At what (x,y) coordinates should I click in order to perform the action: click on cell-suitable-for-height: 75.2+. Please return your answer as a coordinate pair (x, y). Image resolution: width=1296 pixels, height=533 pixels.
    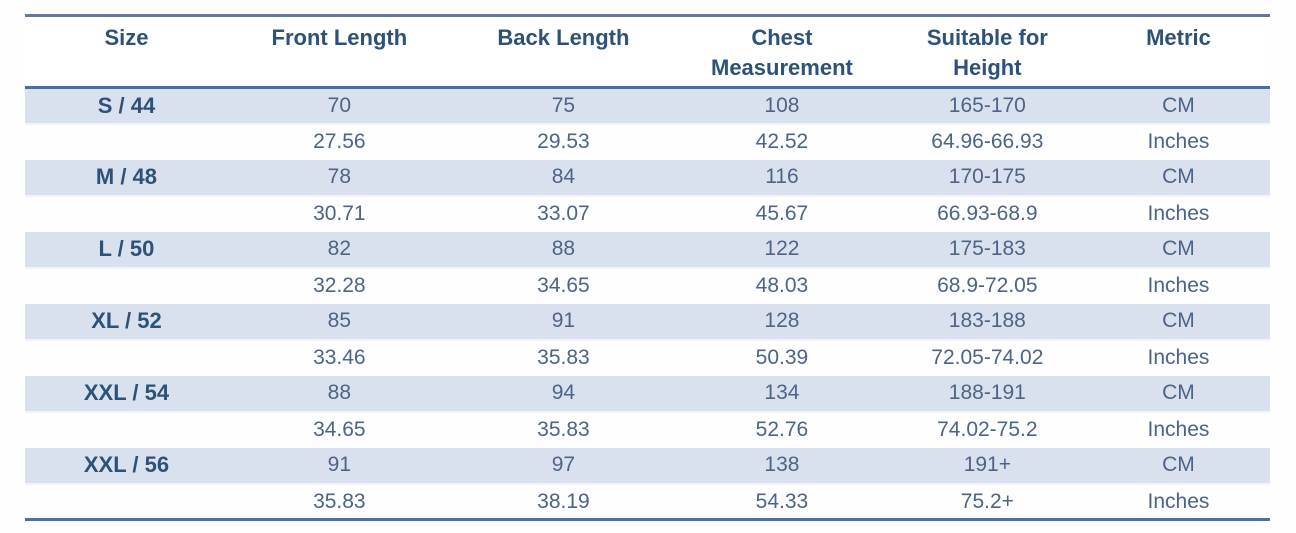
    Looking at the image, I should click on (987, 501).